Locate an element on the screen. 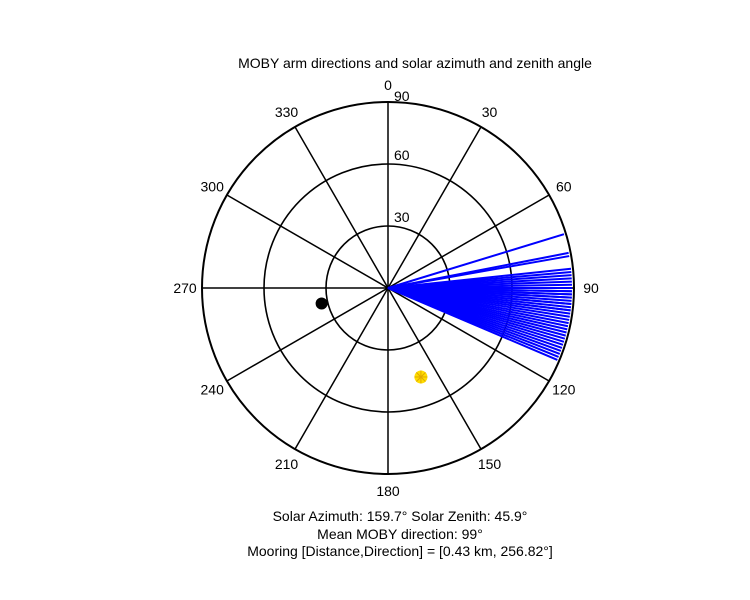 The height and width of the screenshot is (600, 750). sun-marker is located at coordinates (421, 377).